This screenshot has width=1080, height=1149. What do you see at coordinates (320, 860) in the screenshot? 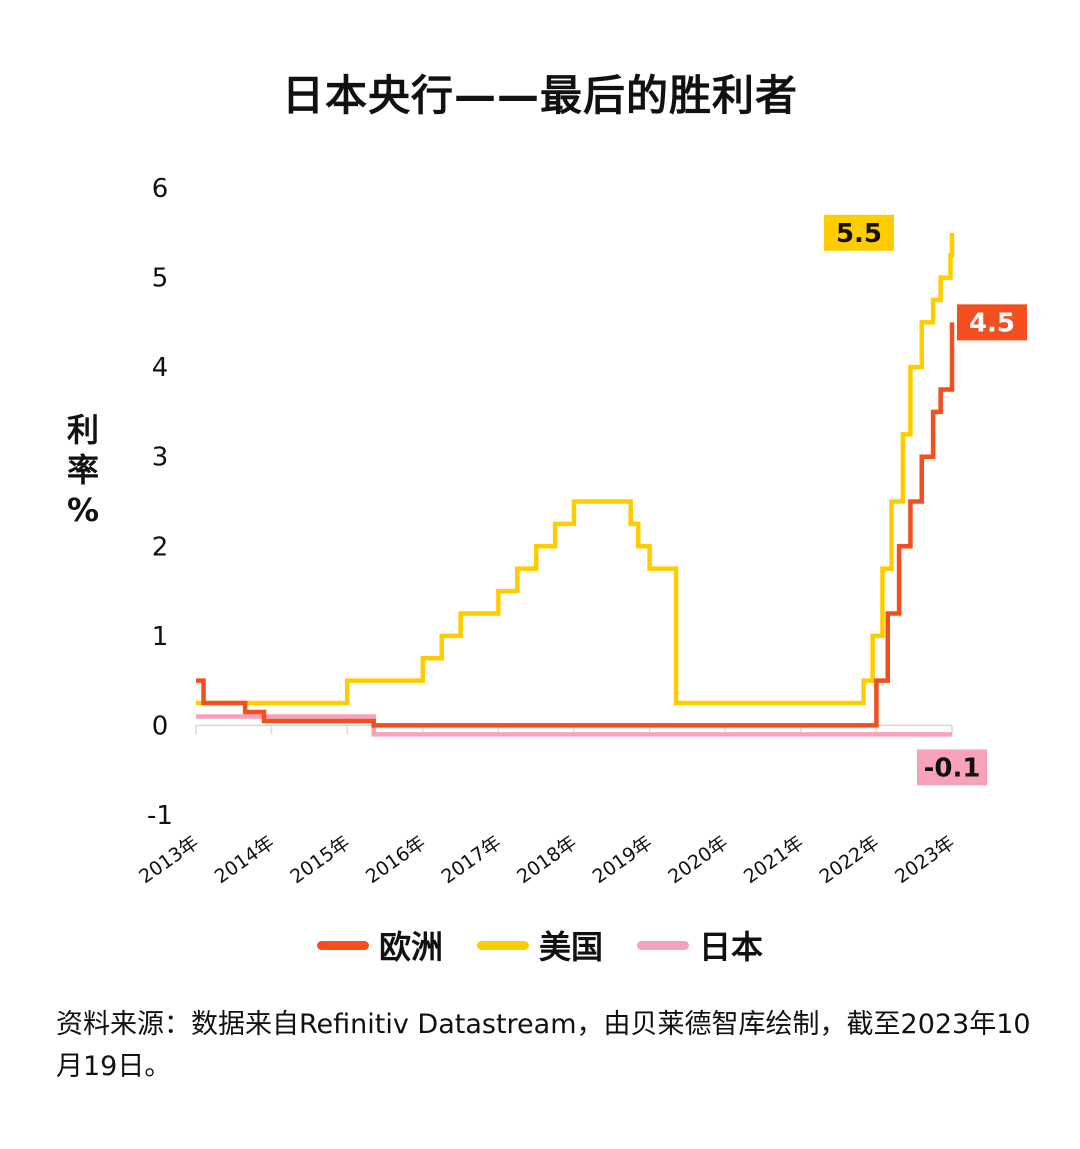
I see `x-tick-label: 2015年` at bounding box center [320, 860].